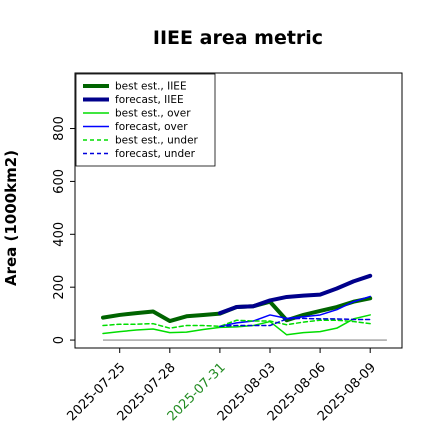  I want to click on y-tick-label: 600, so click(59, 181).